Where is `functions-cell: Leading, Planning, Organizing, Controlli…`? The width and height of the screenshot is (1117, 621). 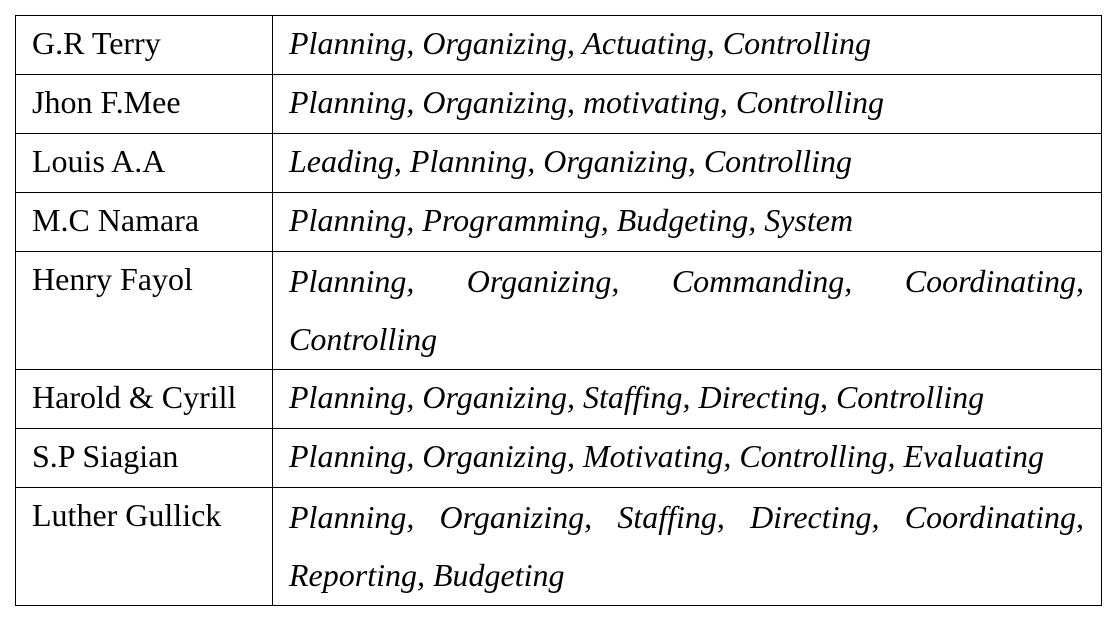 functions-cell: Leading, Planning, Organizing, Controlli… is located at coordinates (687, 163).